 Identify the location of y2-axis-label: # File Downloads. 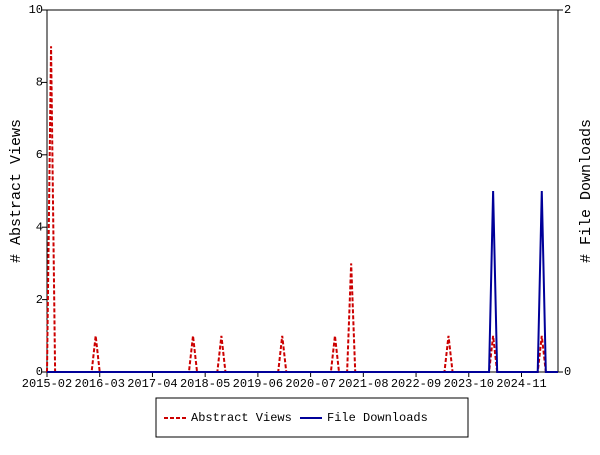
(586, 191).